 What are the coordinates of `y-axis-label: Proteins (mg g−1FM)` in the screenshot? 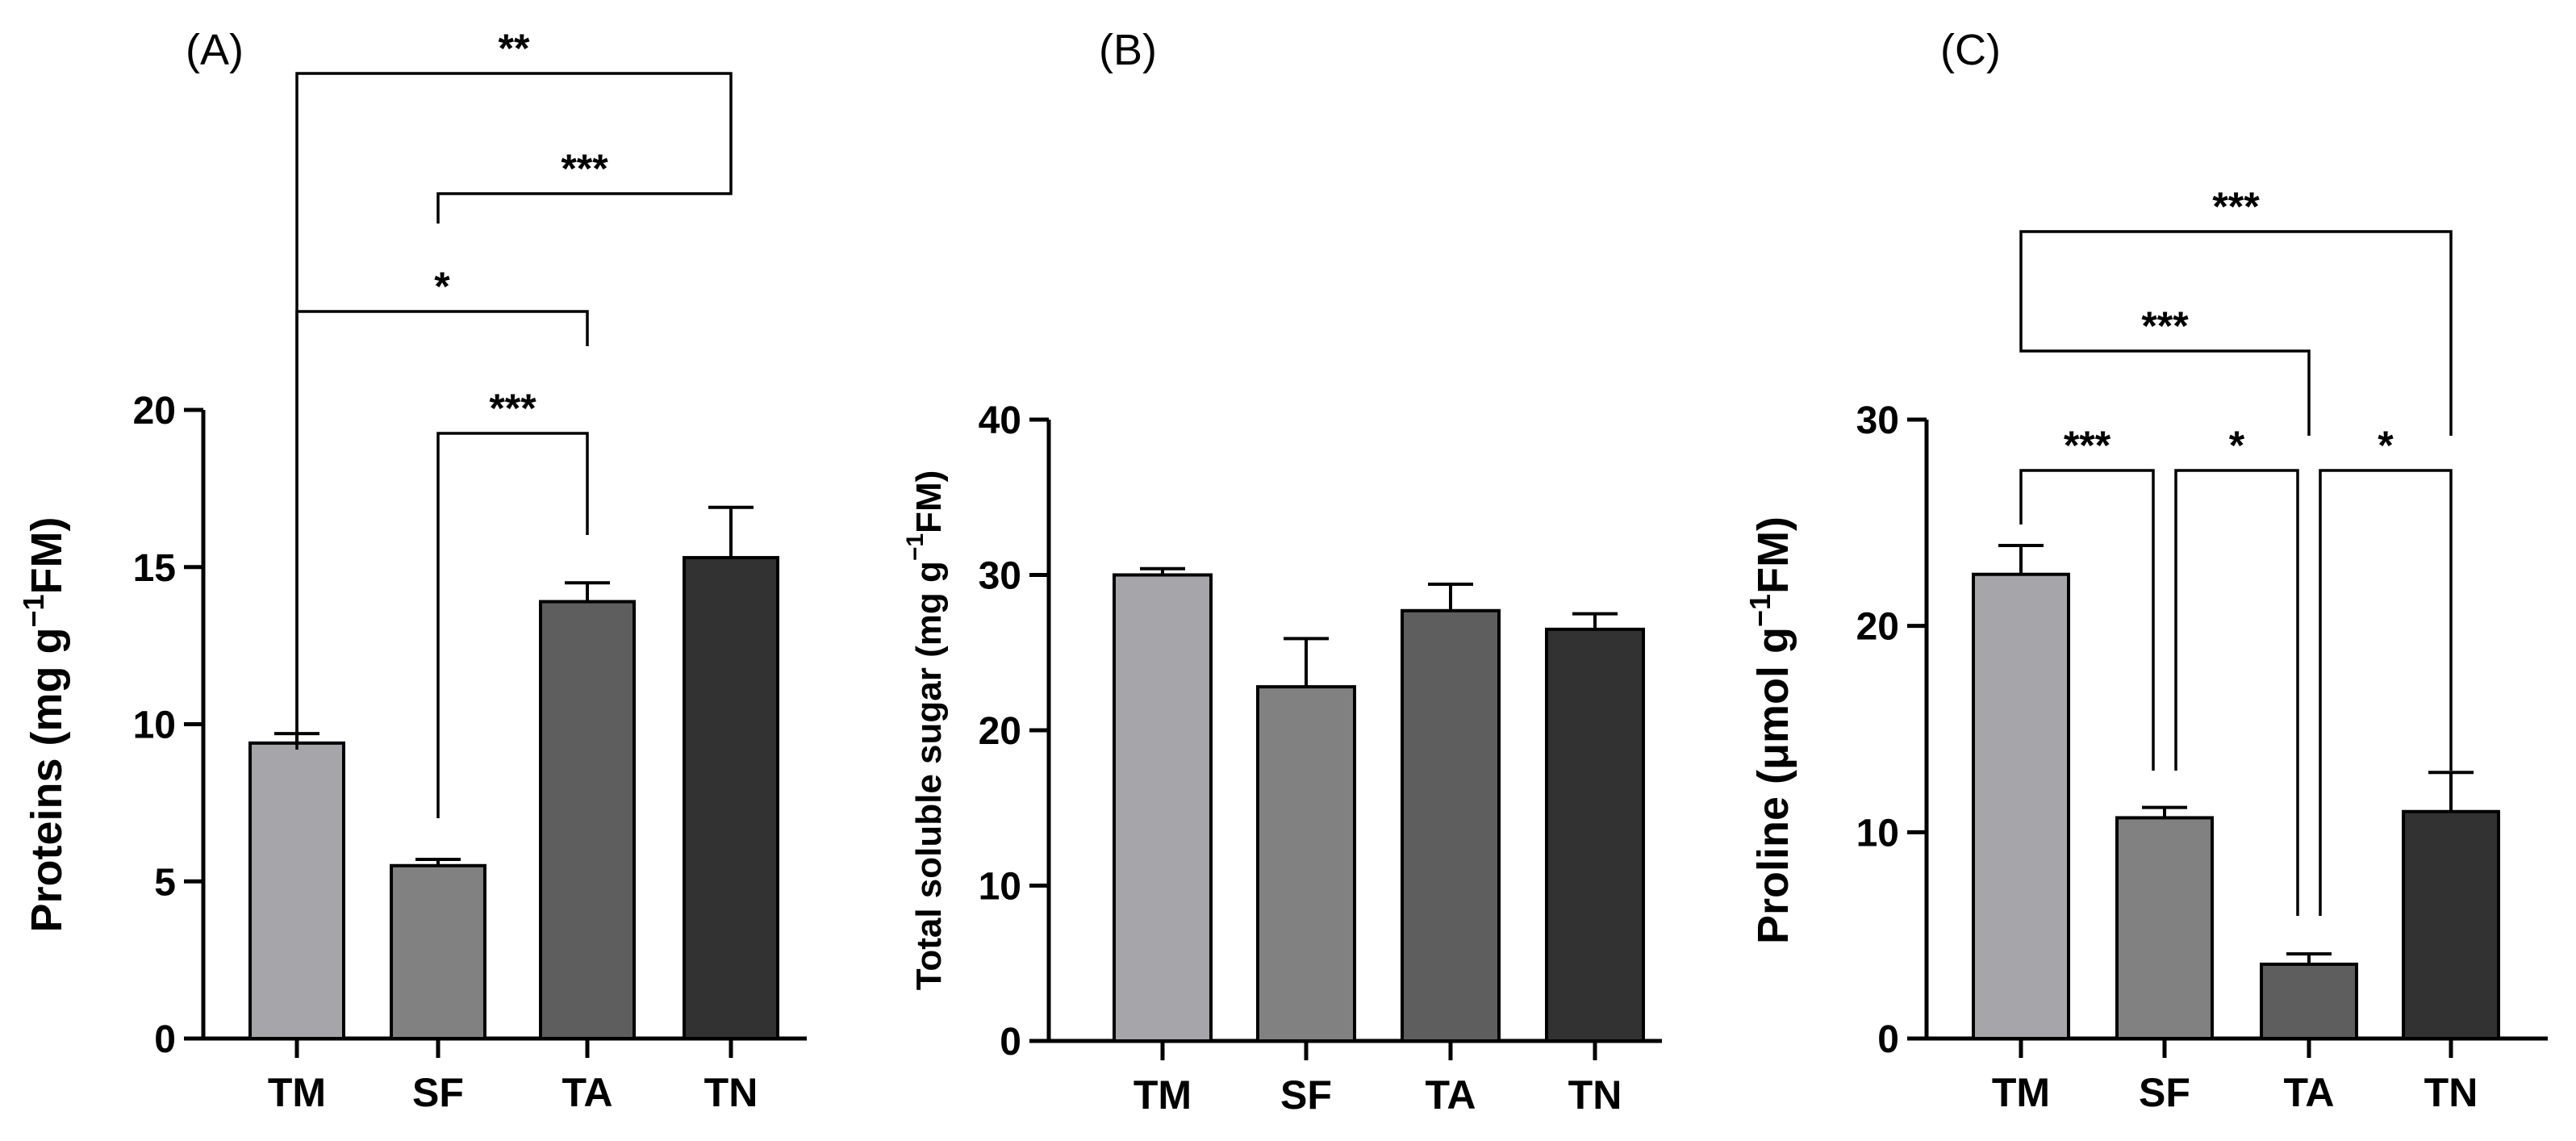 It's located at (44, 724).